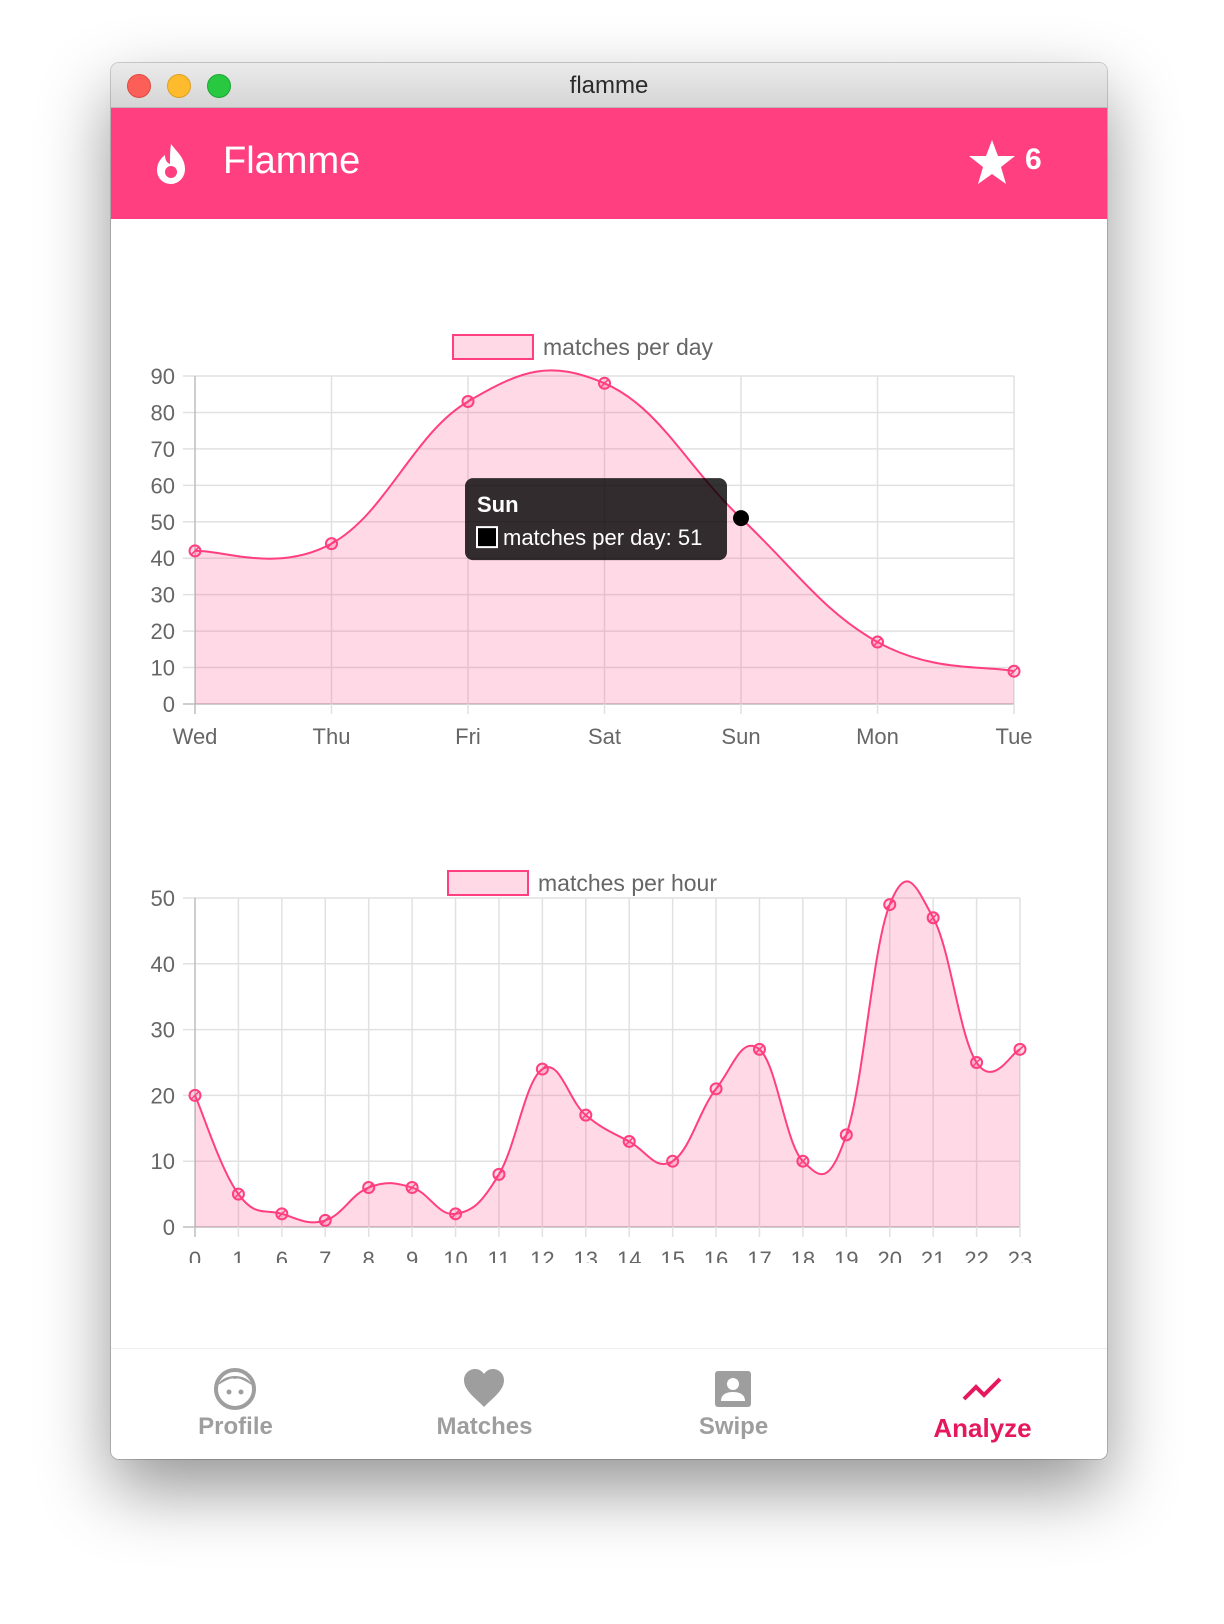 The height and width of the screenshot is (1624, 1224). I want to click on x-tick-label: 15, so click(672, 1255).